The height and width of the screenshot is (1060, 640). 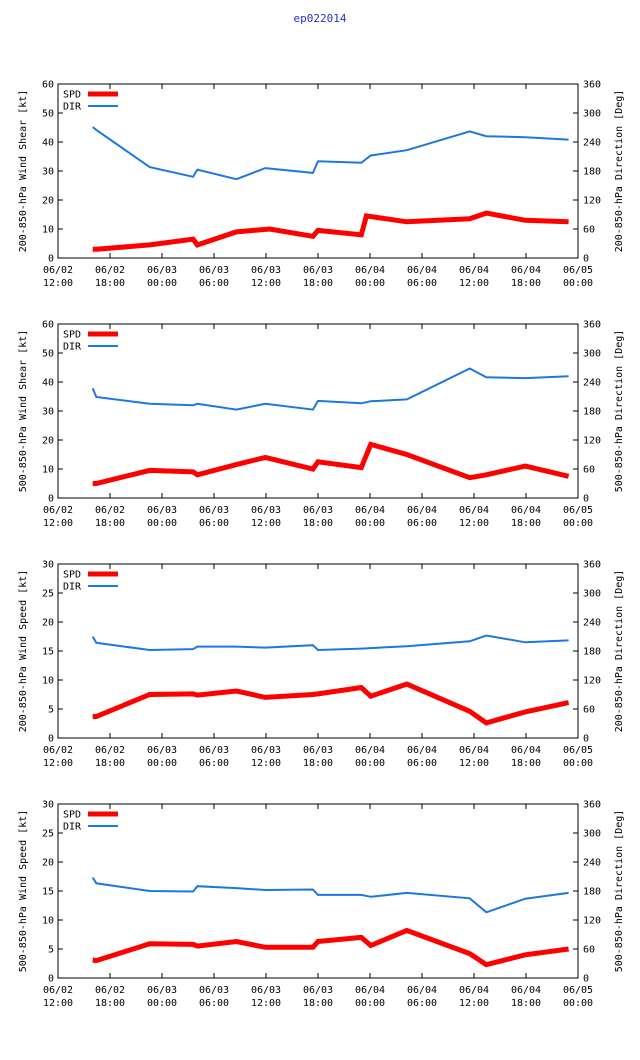 I want to click on y-axis-title: 200-850-hPa Wind Shear [kt], so click(x=23, y=171).